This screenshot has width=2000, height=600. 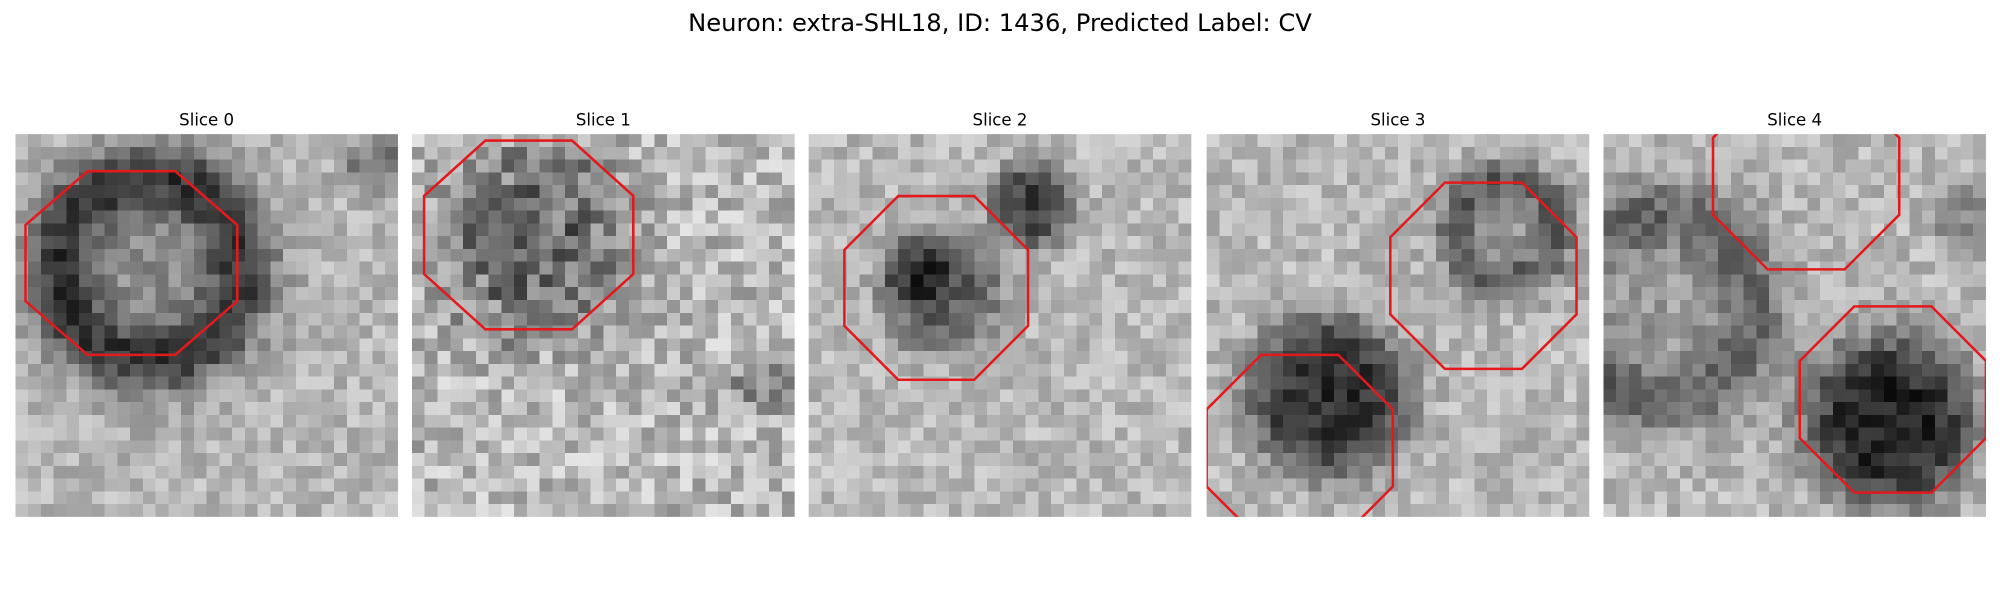 What do you see at coordinates (1000, 119) in the screenshot?
I see `panel-title: Slice 2` at bounding box center [1000, 119].